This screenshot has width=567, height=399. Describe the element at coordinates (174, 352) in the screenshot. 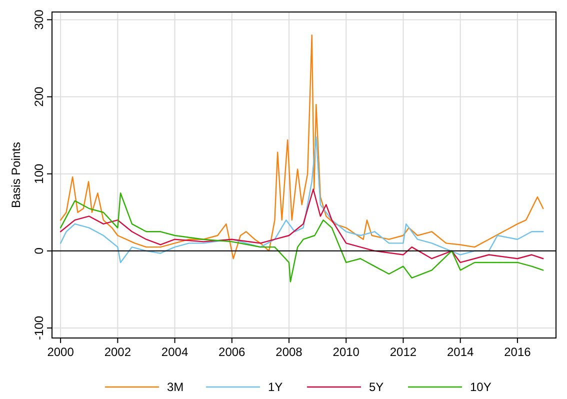

I see `x-tick-label: 2004` at that location.